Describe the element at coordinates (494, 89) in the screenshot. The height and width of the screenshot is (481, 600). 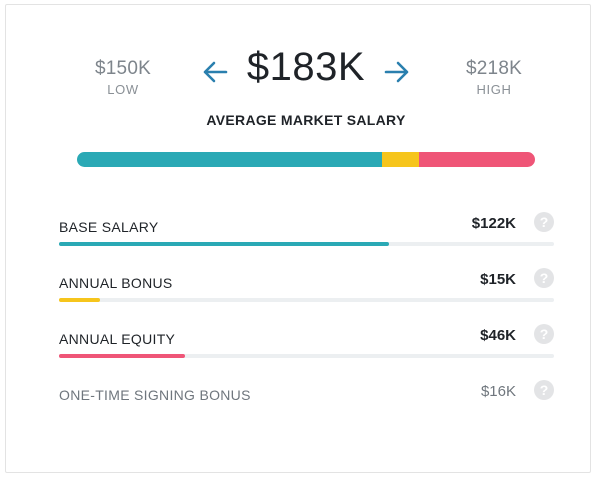
I see `high-salary-caption: HIGH` at that location.